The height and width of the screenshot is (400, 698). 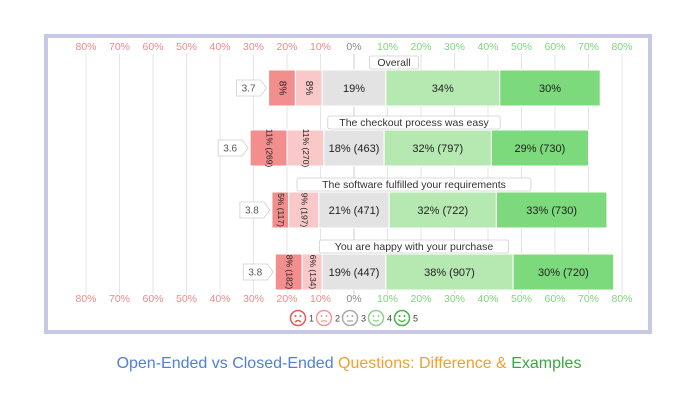 What do you see at coordinates (551, 211) in the screenshot?
I see `segment-label: 33% (730)` at bounding box center [551, 211].